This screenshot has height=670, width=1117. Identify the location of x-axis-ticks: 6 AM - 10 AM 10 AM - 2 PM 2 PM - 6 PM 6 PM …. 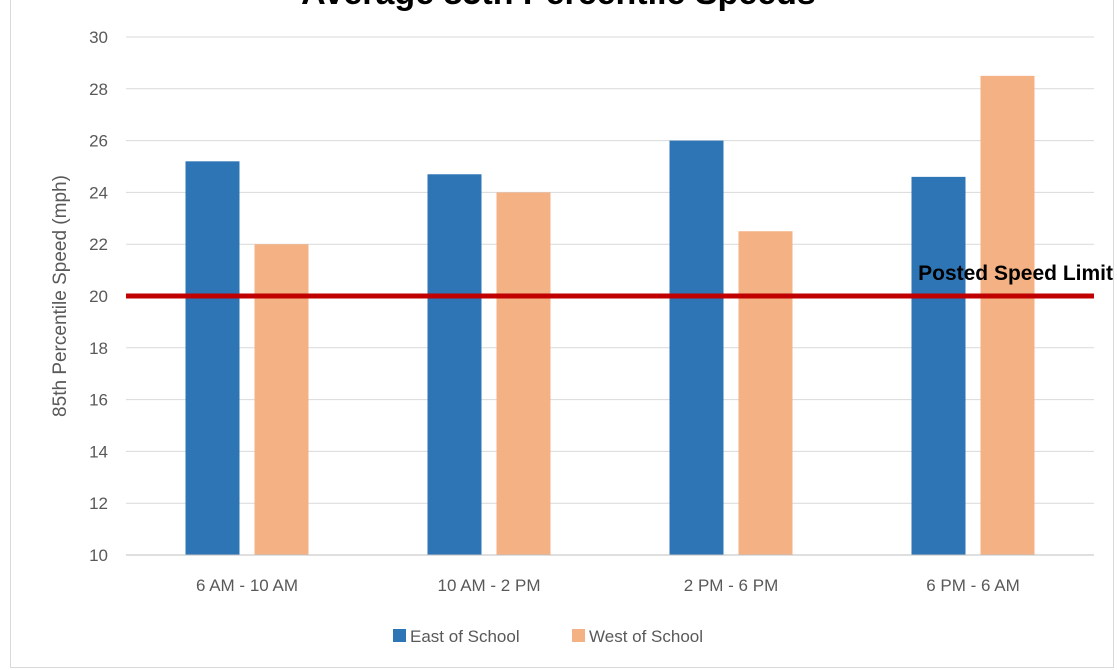
(608, 585).